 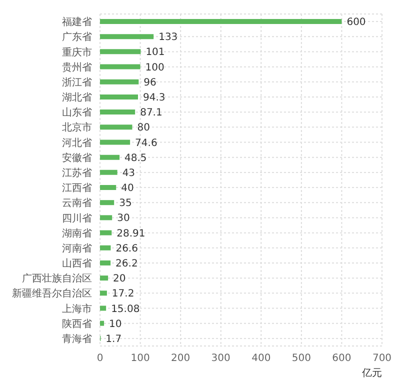 What do you see at coordinates (125, 204) in the screenshot?
I see `data-label: 35` at bounding box center [125, 204].